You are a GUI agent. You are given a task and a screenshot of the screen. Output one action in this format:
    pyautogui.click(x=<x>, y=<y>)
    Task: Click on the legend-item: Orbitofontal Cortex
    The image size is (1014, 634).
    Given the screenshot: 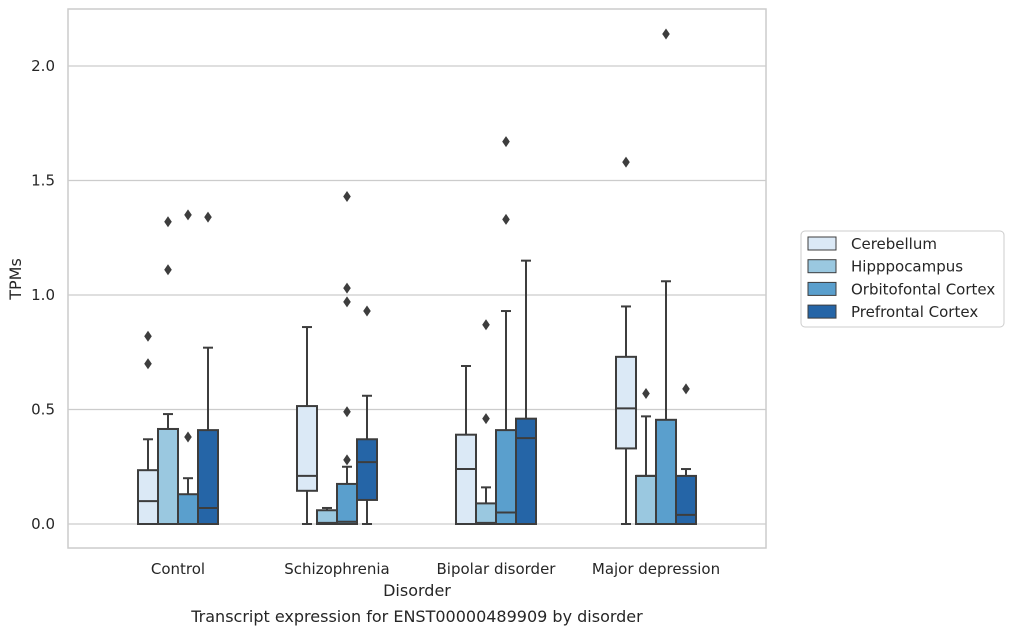 What is the action you would take?
    pyautogui.click(x=901, y=289)
    